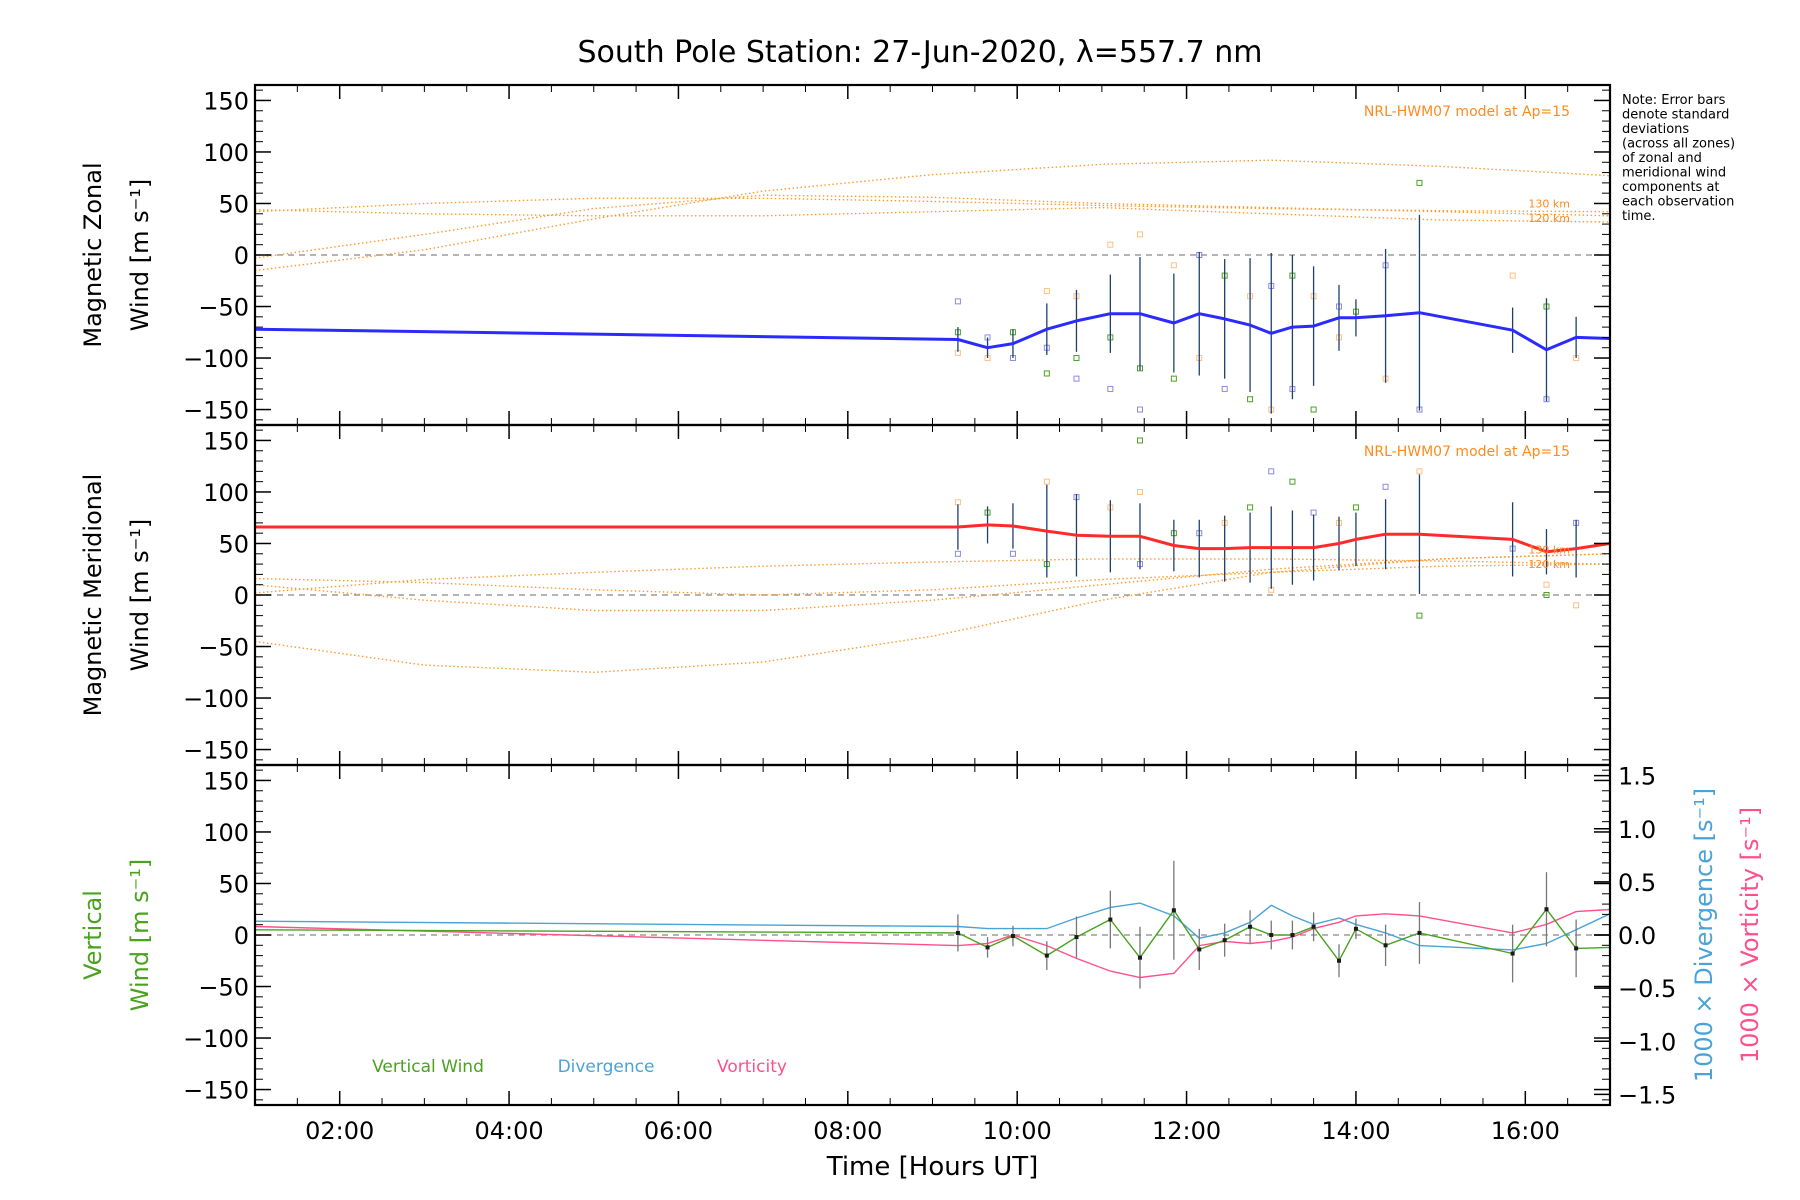 This screenshot has height=1200, width=1800. I want to click on y2-tick-label: −1.5, so click(1647, 1095).